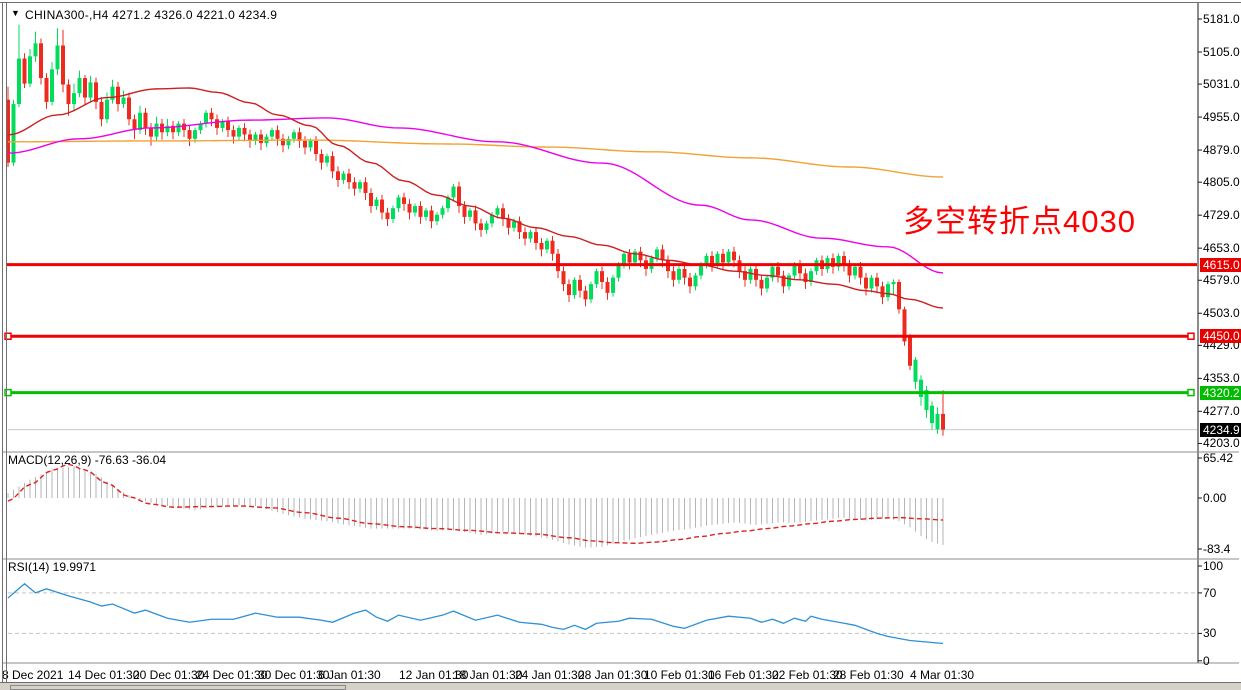 Image resolution: width=1241 pixels, height=690 pixels. I want to click on macd-histogram, so click(475, 507).